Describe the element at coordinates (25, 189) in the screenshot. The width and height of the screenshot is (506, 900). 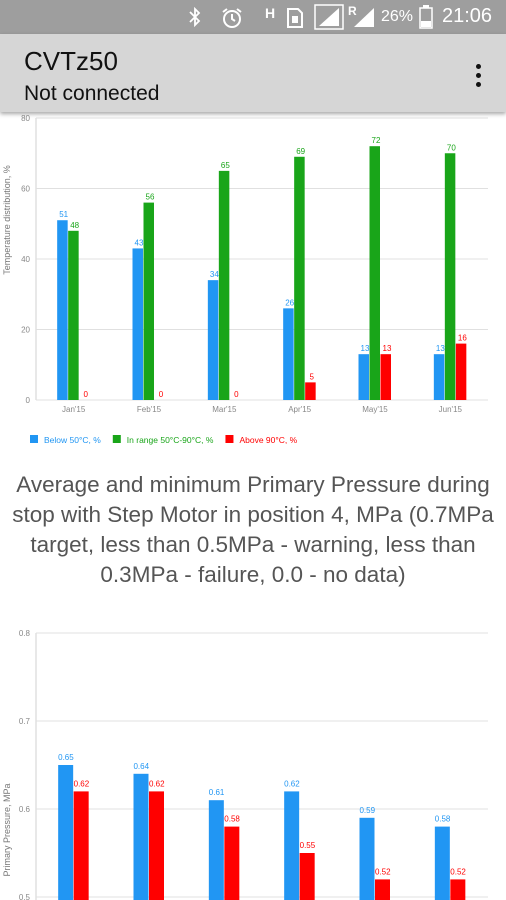
I see `y-tick-label: 60` at that location.